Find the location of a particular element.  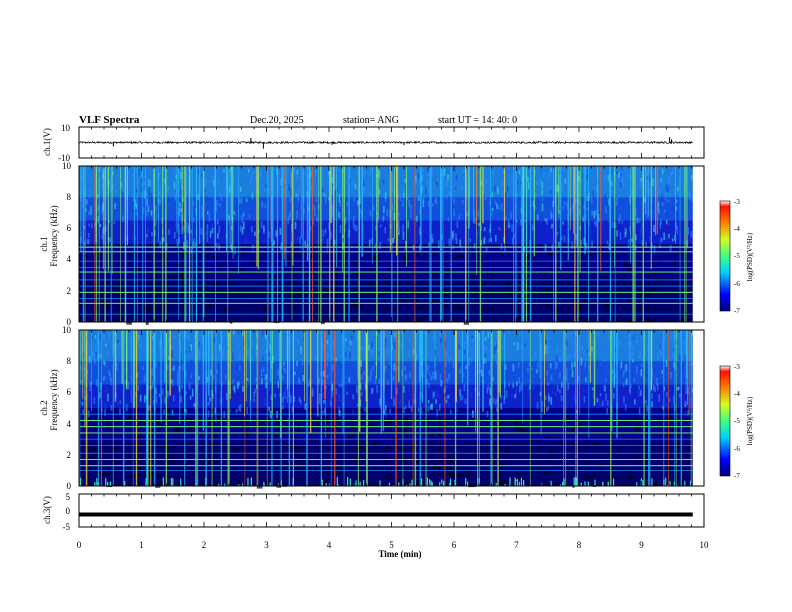

ch1-spectrogram-ylabel-freq: Frequency (kHz) is located at coordinates (54, 235).